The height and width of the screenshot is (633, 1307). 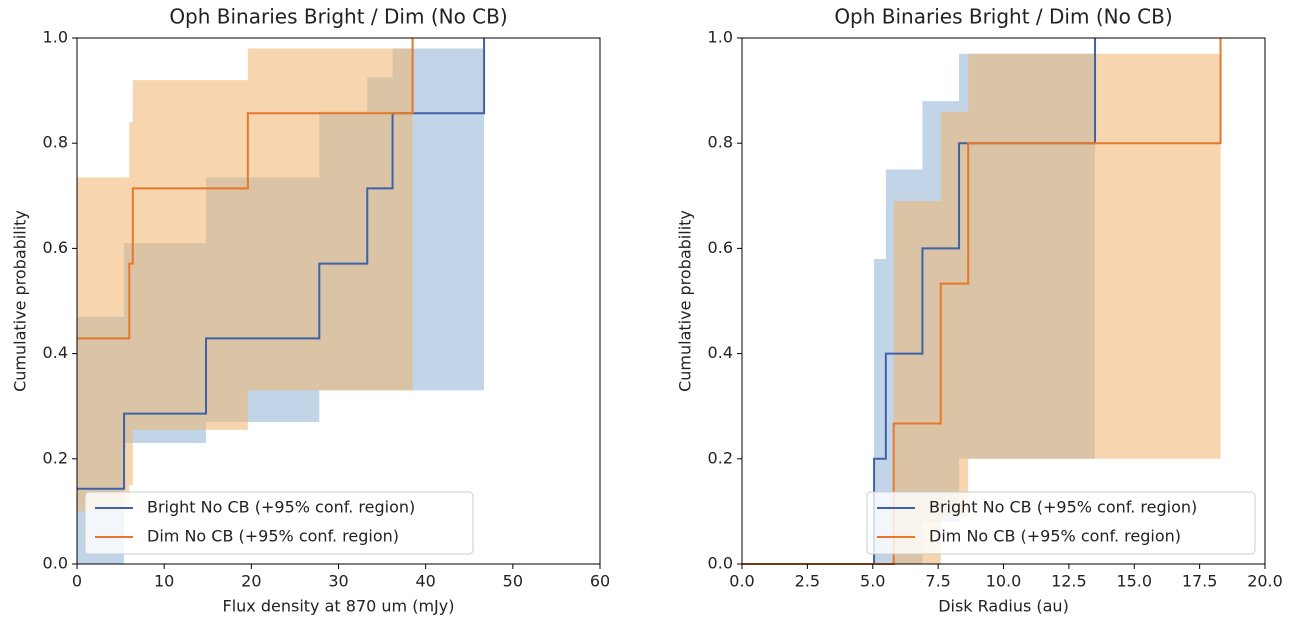 I want to click on x-tick-label: 20.0, so click(x=1265, y=581).